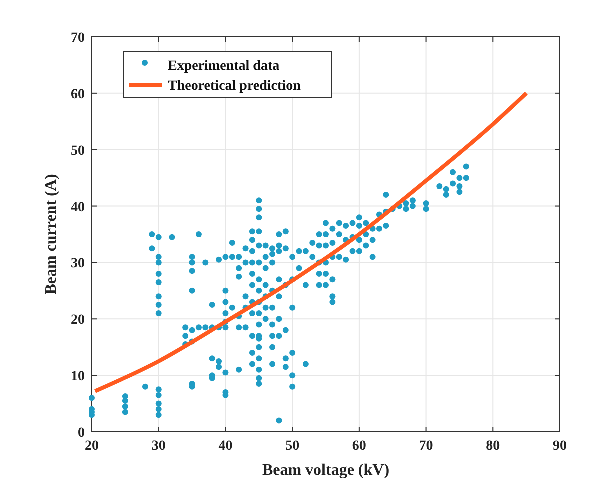 Image resolution: width=608 pixels, height=495 pixels. What do you see at coordinates (224, 66) in the screenshot?
I see `legend-label: Experimental data` at bounding box center [224, 66].